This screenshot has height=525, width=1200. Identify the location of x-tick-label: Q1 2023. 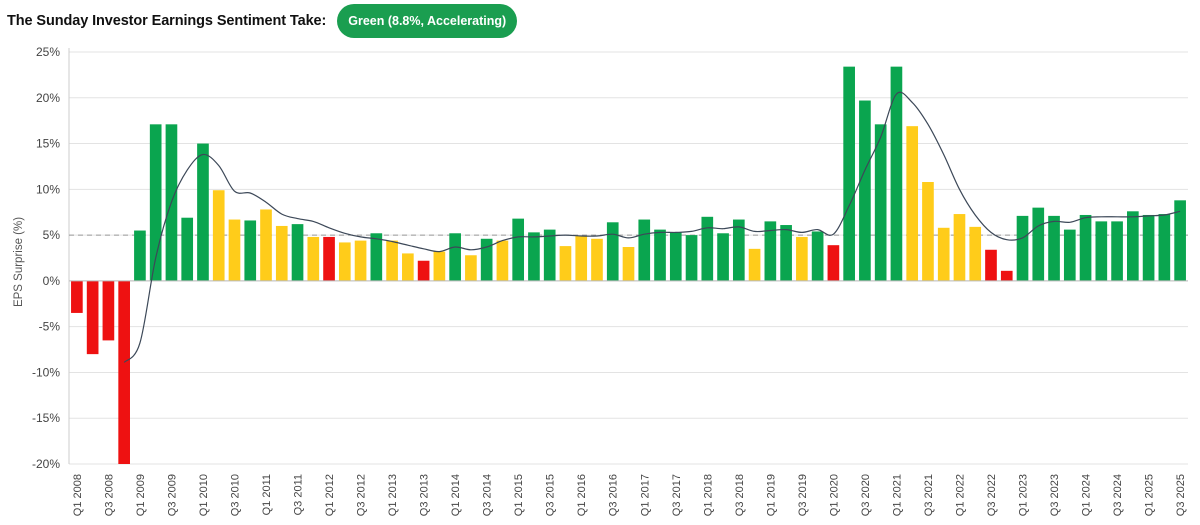
(1024, 495).